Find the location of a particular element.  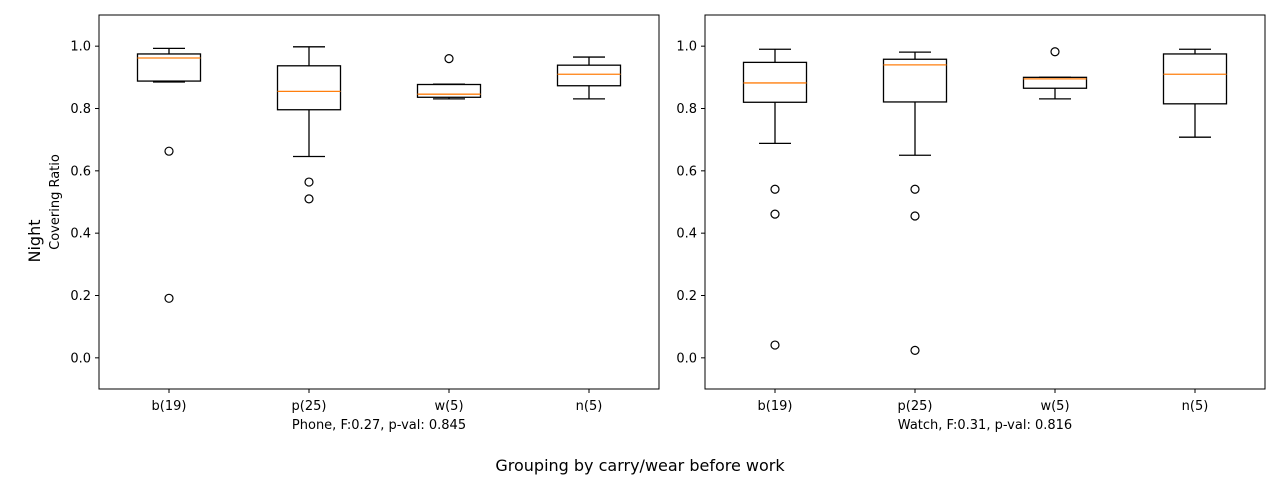

y-axis-label: Covering Ratio is located at coordinates (55, 202).